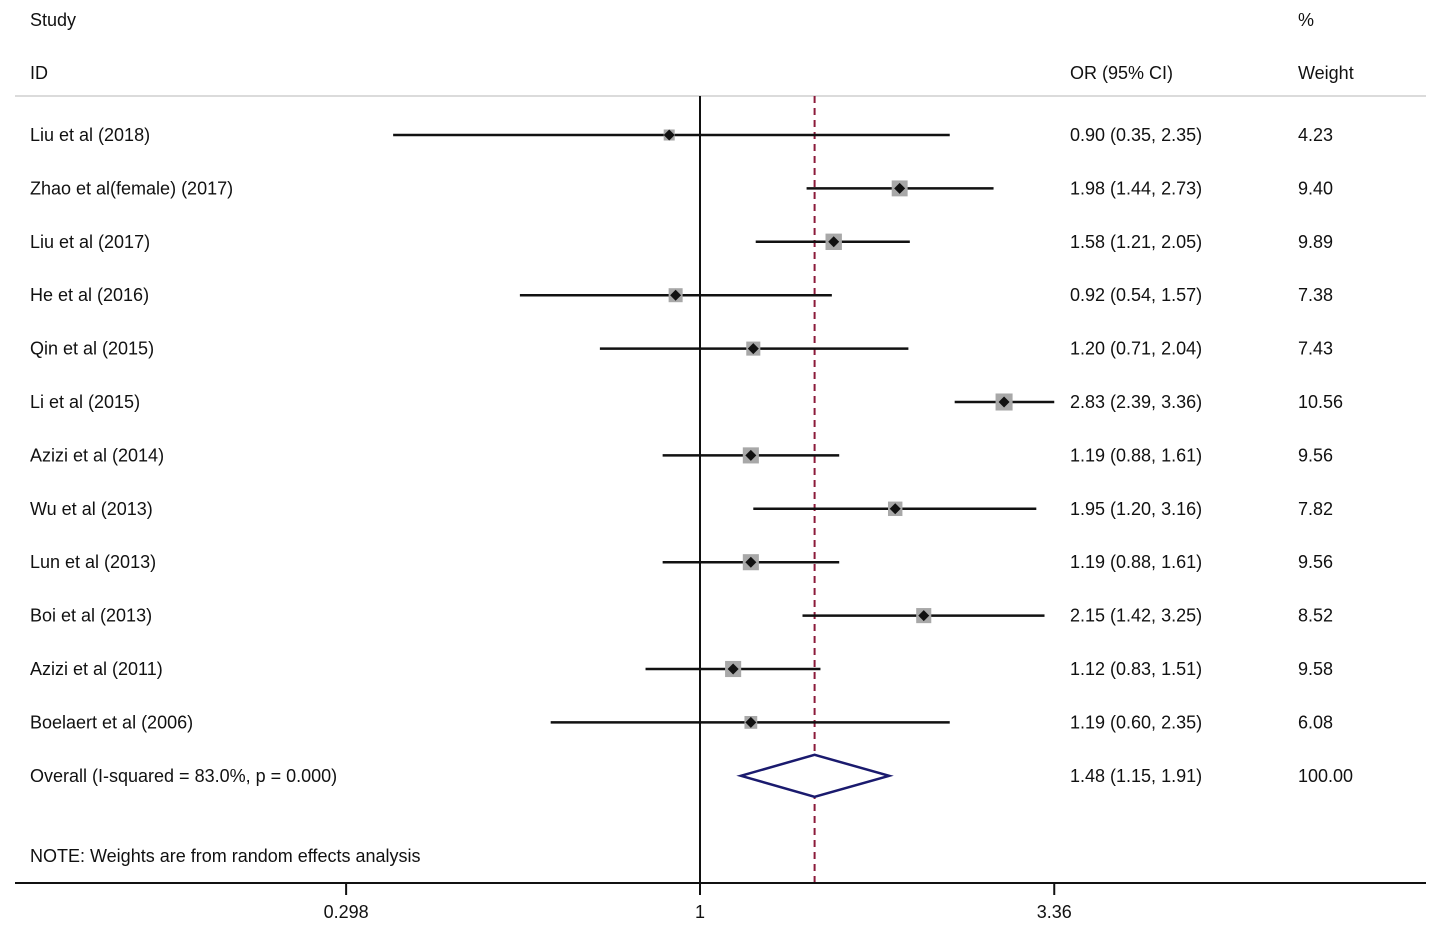 The image size is (1441, 933). What do you see at coordinates (1315, 509) in the screenshot?
I see `weight-label: 7.82` at bounding box center [1315, 509].